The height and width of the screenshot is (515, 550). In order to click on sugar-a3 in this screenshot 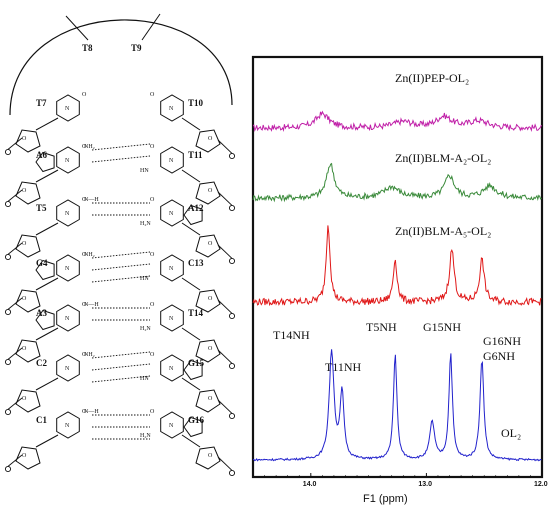, I will do `click(28, 351)`.